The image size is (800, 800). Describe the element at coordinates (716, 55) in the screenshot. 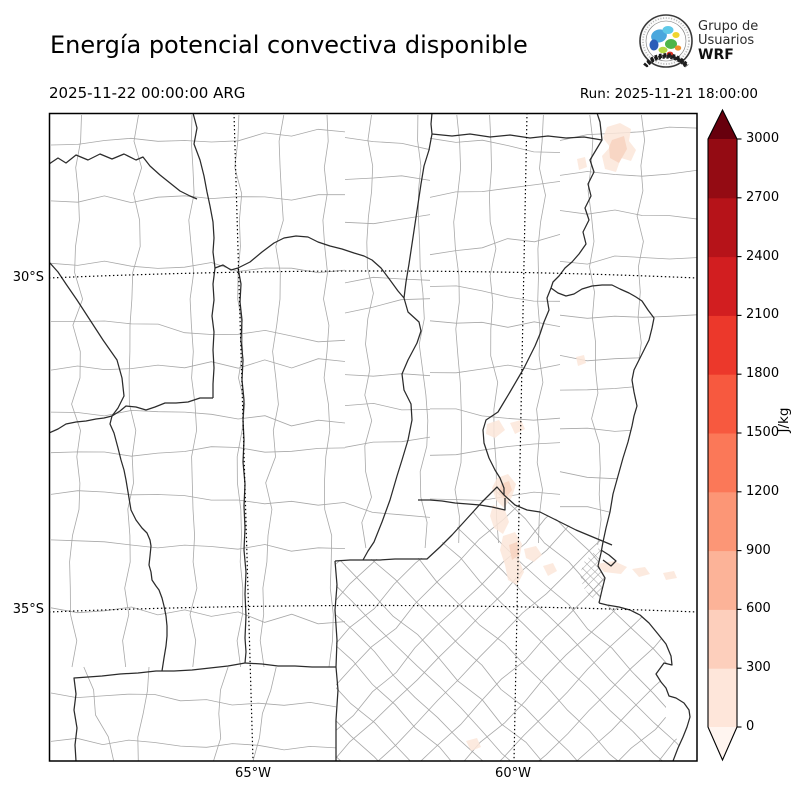

I see `logo-text-line3: WRF` at that location.